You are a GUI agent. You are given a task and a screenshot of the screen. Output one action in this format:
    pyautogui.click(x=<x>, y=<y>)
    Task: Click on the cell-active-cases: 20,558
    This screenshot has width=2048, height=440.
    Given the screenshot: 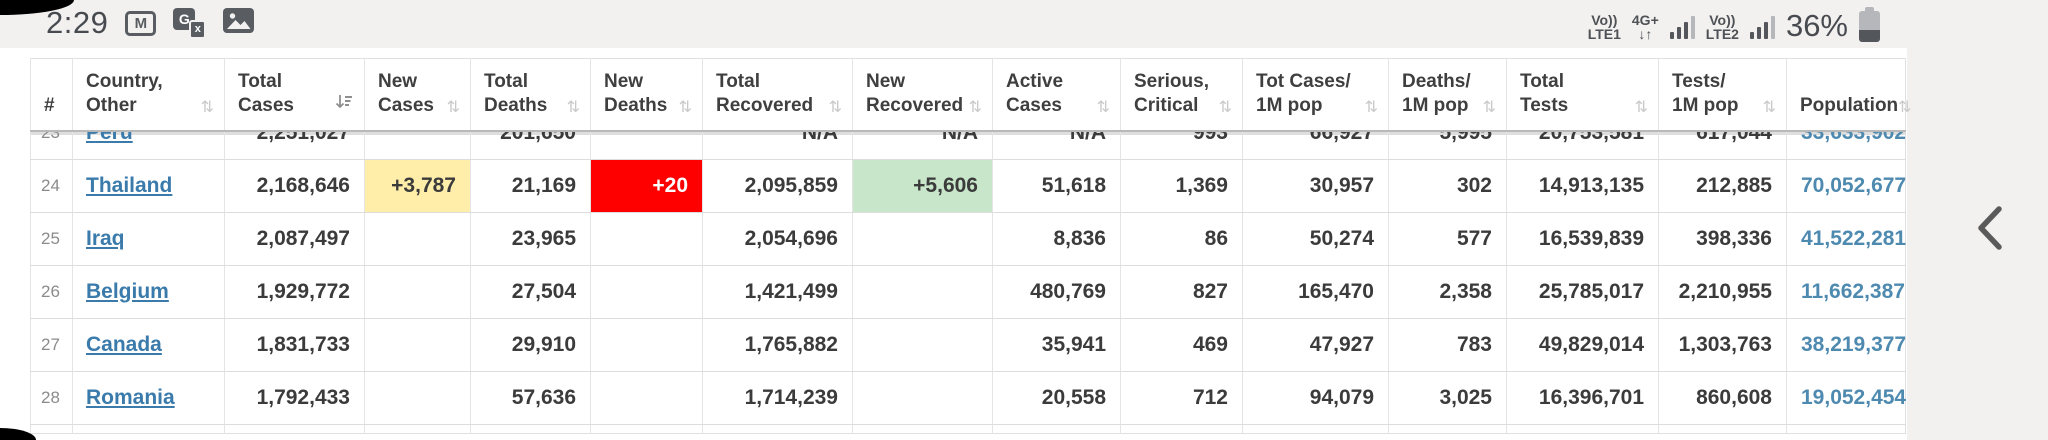 What is the action you would take?
    pyautogui.click(x=1056, y=398)
    